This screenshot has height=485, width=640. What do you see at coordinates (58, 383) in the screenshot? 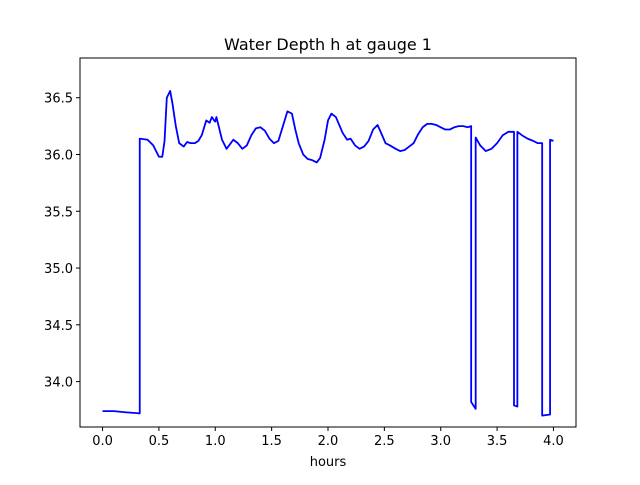
I see `y-tick-label: 34.0` at bounding box center [58, 383].